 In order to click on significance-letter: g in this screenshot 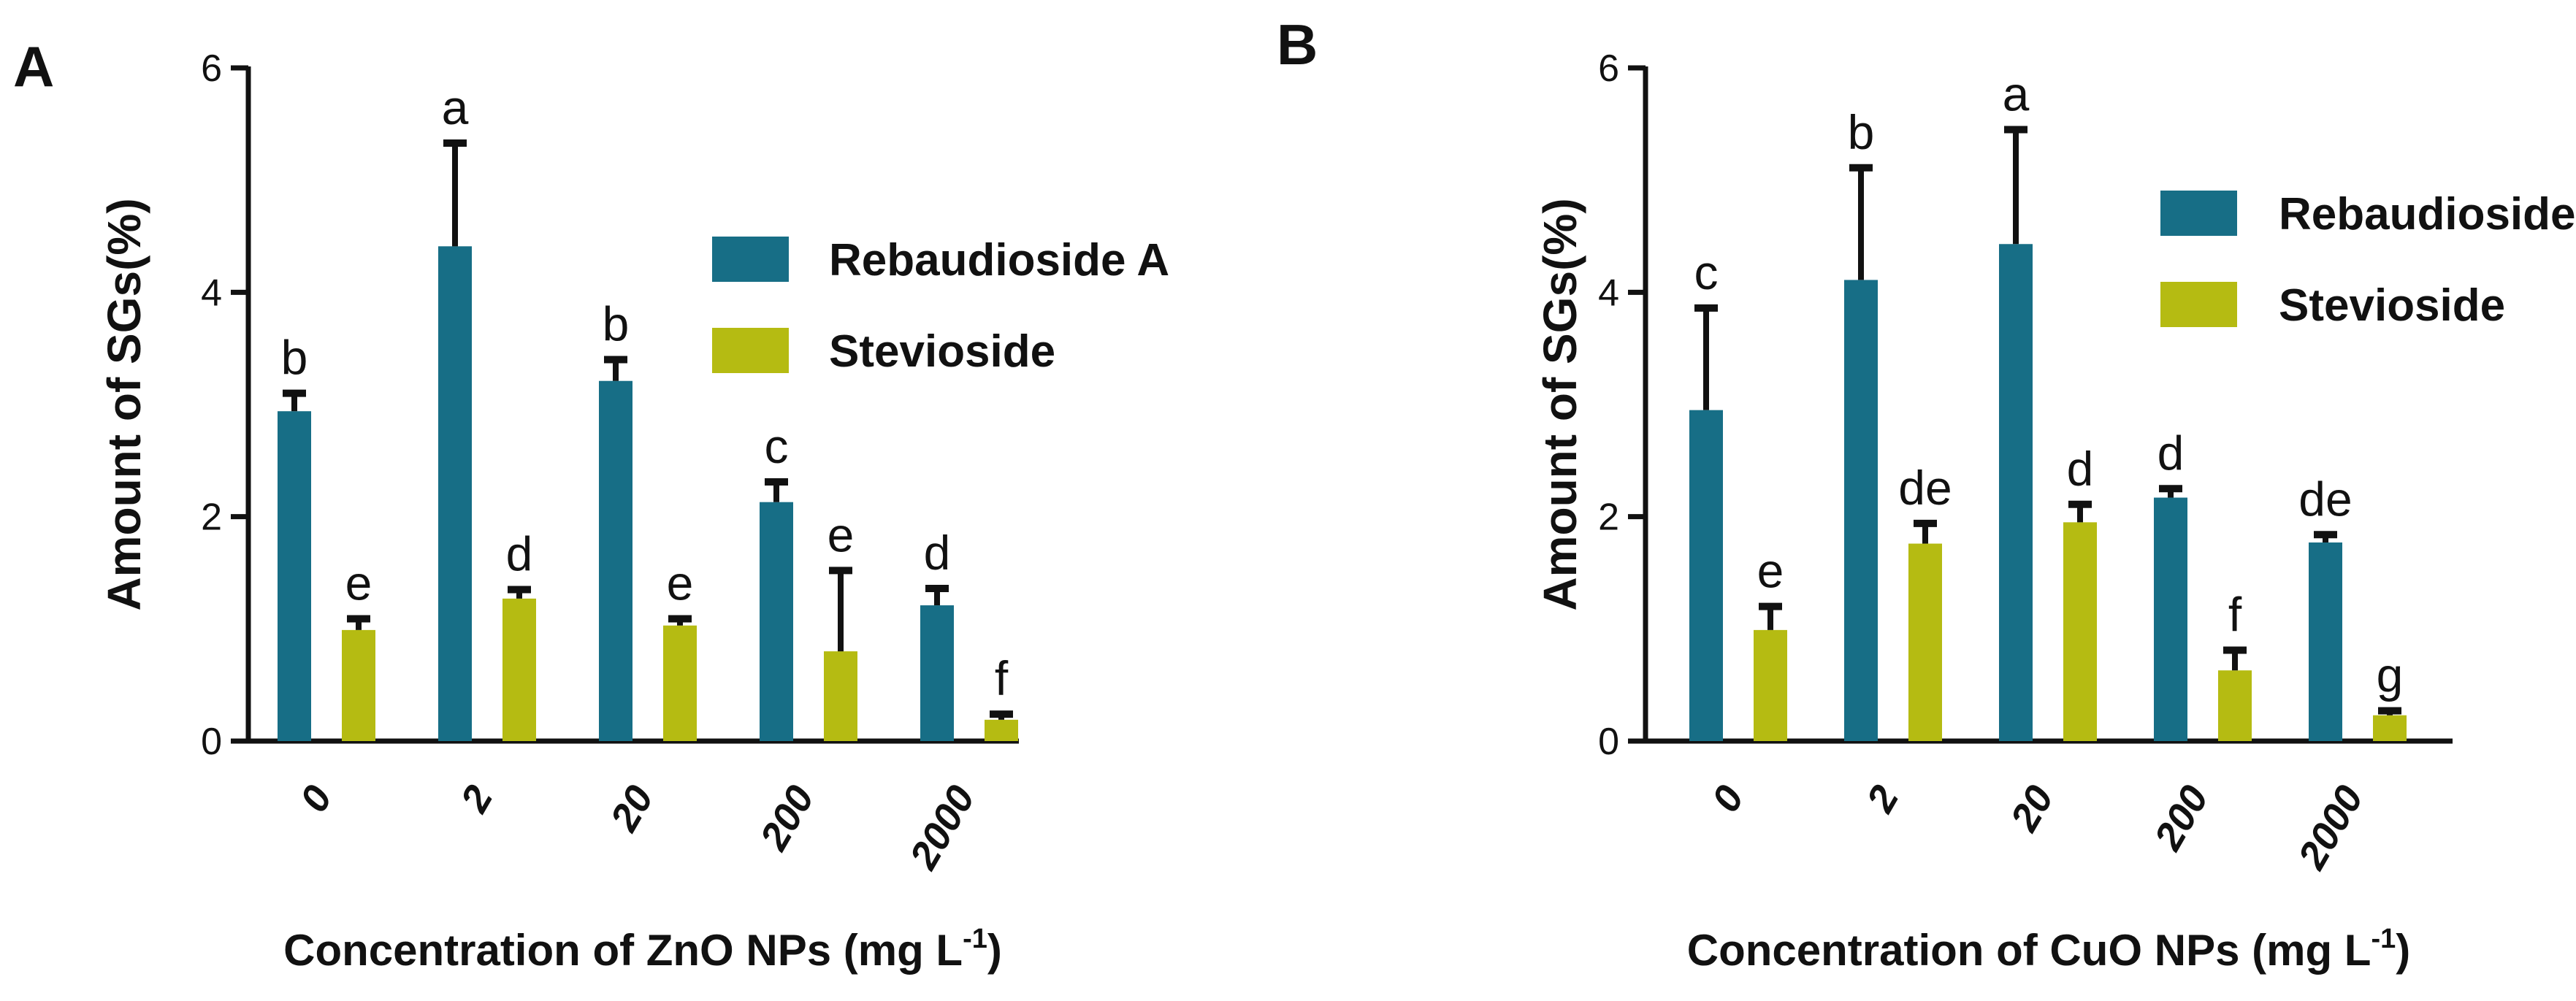, I will do `click(2390, 675)`.